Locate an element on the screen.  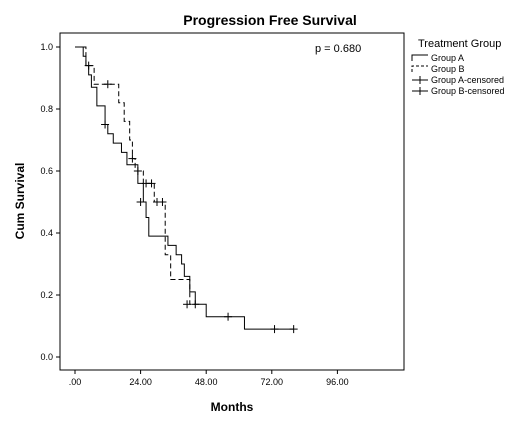
x-tick-label: .00 is located at coordinates (75, 382).